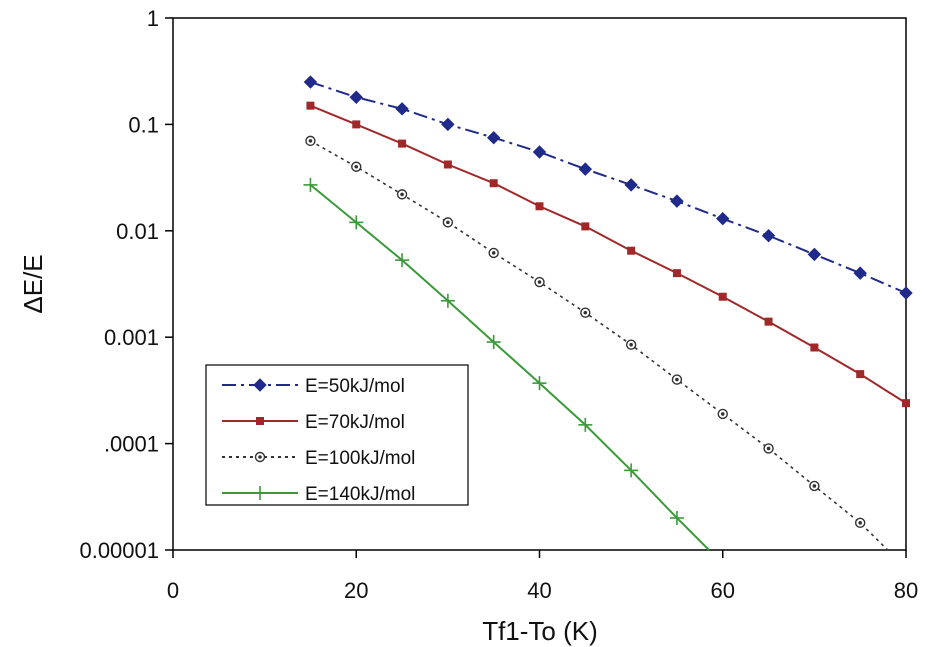  Describe the element at coordinates (355, 422) in the screenshot. I see `legend-label: E=70kJ/mol` at that location.